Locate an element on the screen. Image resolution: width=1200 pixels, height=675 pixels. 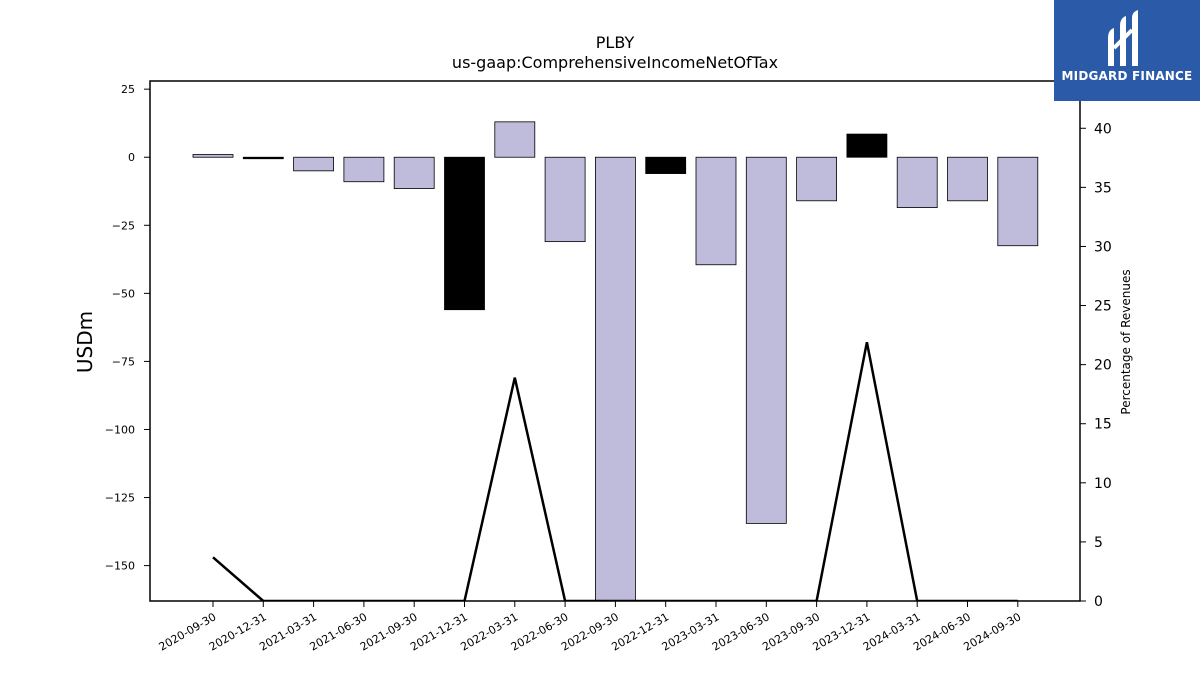
brand-name: MIDGARD FINANCE is located at coordinates (1127, 76).